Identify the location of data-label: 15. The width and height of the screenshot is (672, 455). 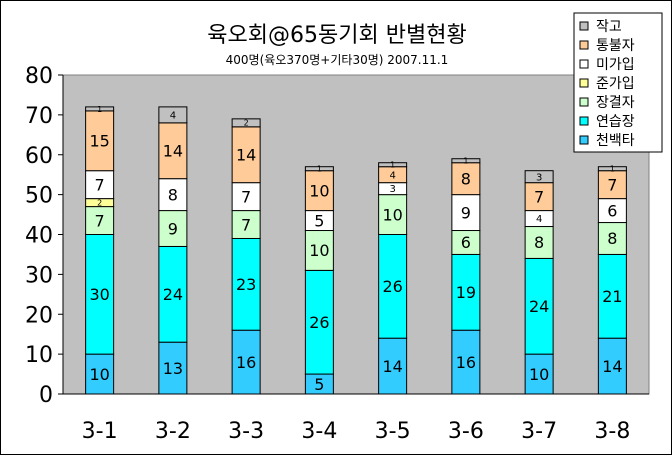
(99, 141).